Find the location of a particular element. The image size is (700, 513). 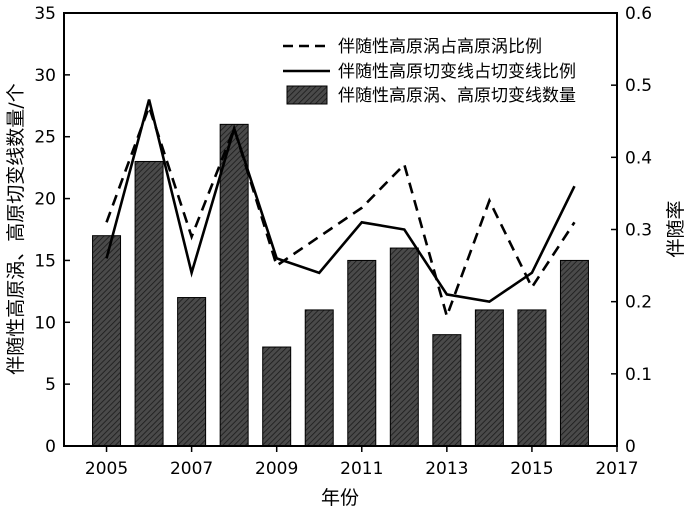

x-tick-label: 2015 is located at coordinates (531, 469).